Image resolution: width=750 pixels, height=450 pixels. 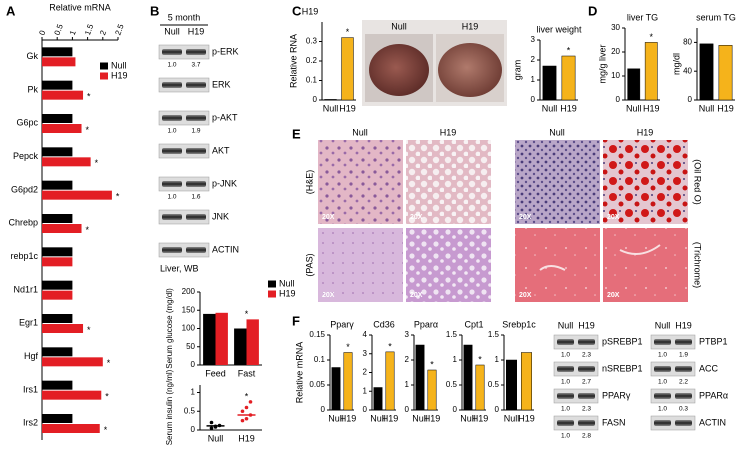 I want to click on row-label: (PAS), so click(x=309, y=264).